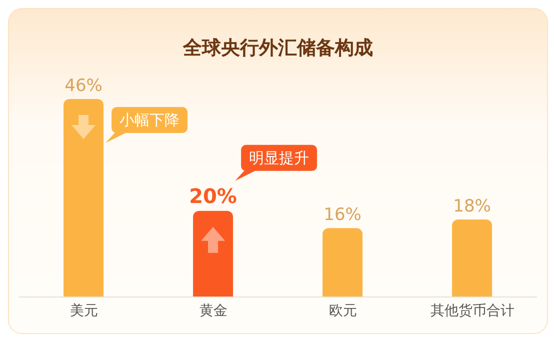 The image size is (554, 340). Describe the element at coordinates (84, 310) in the screenshot. I see `x-tick-label: 美元` at that location.